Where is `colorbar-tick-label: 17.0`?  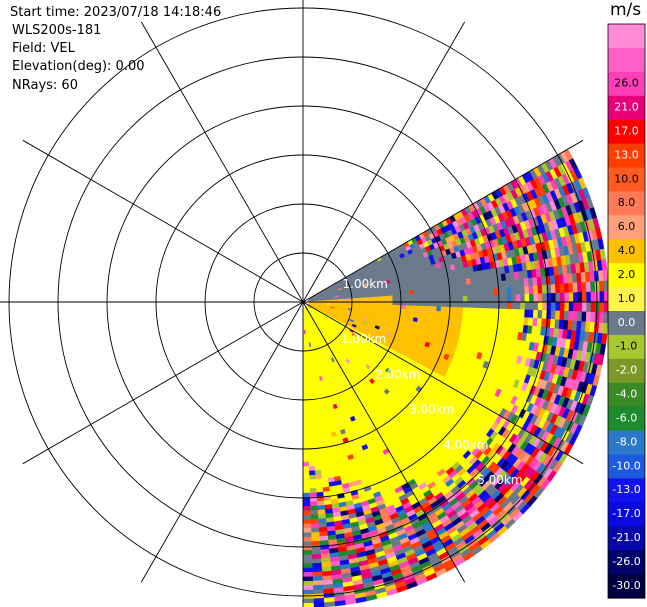 colorbar-tick-label: 17.0 is located at coordinates (626, 130).